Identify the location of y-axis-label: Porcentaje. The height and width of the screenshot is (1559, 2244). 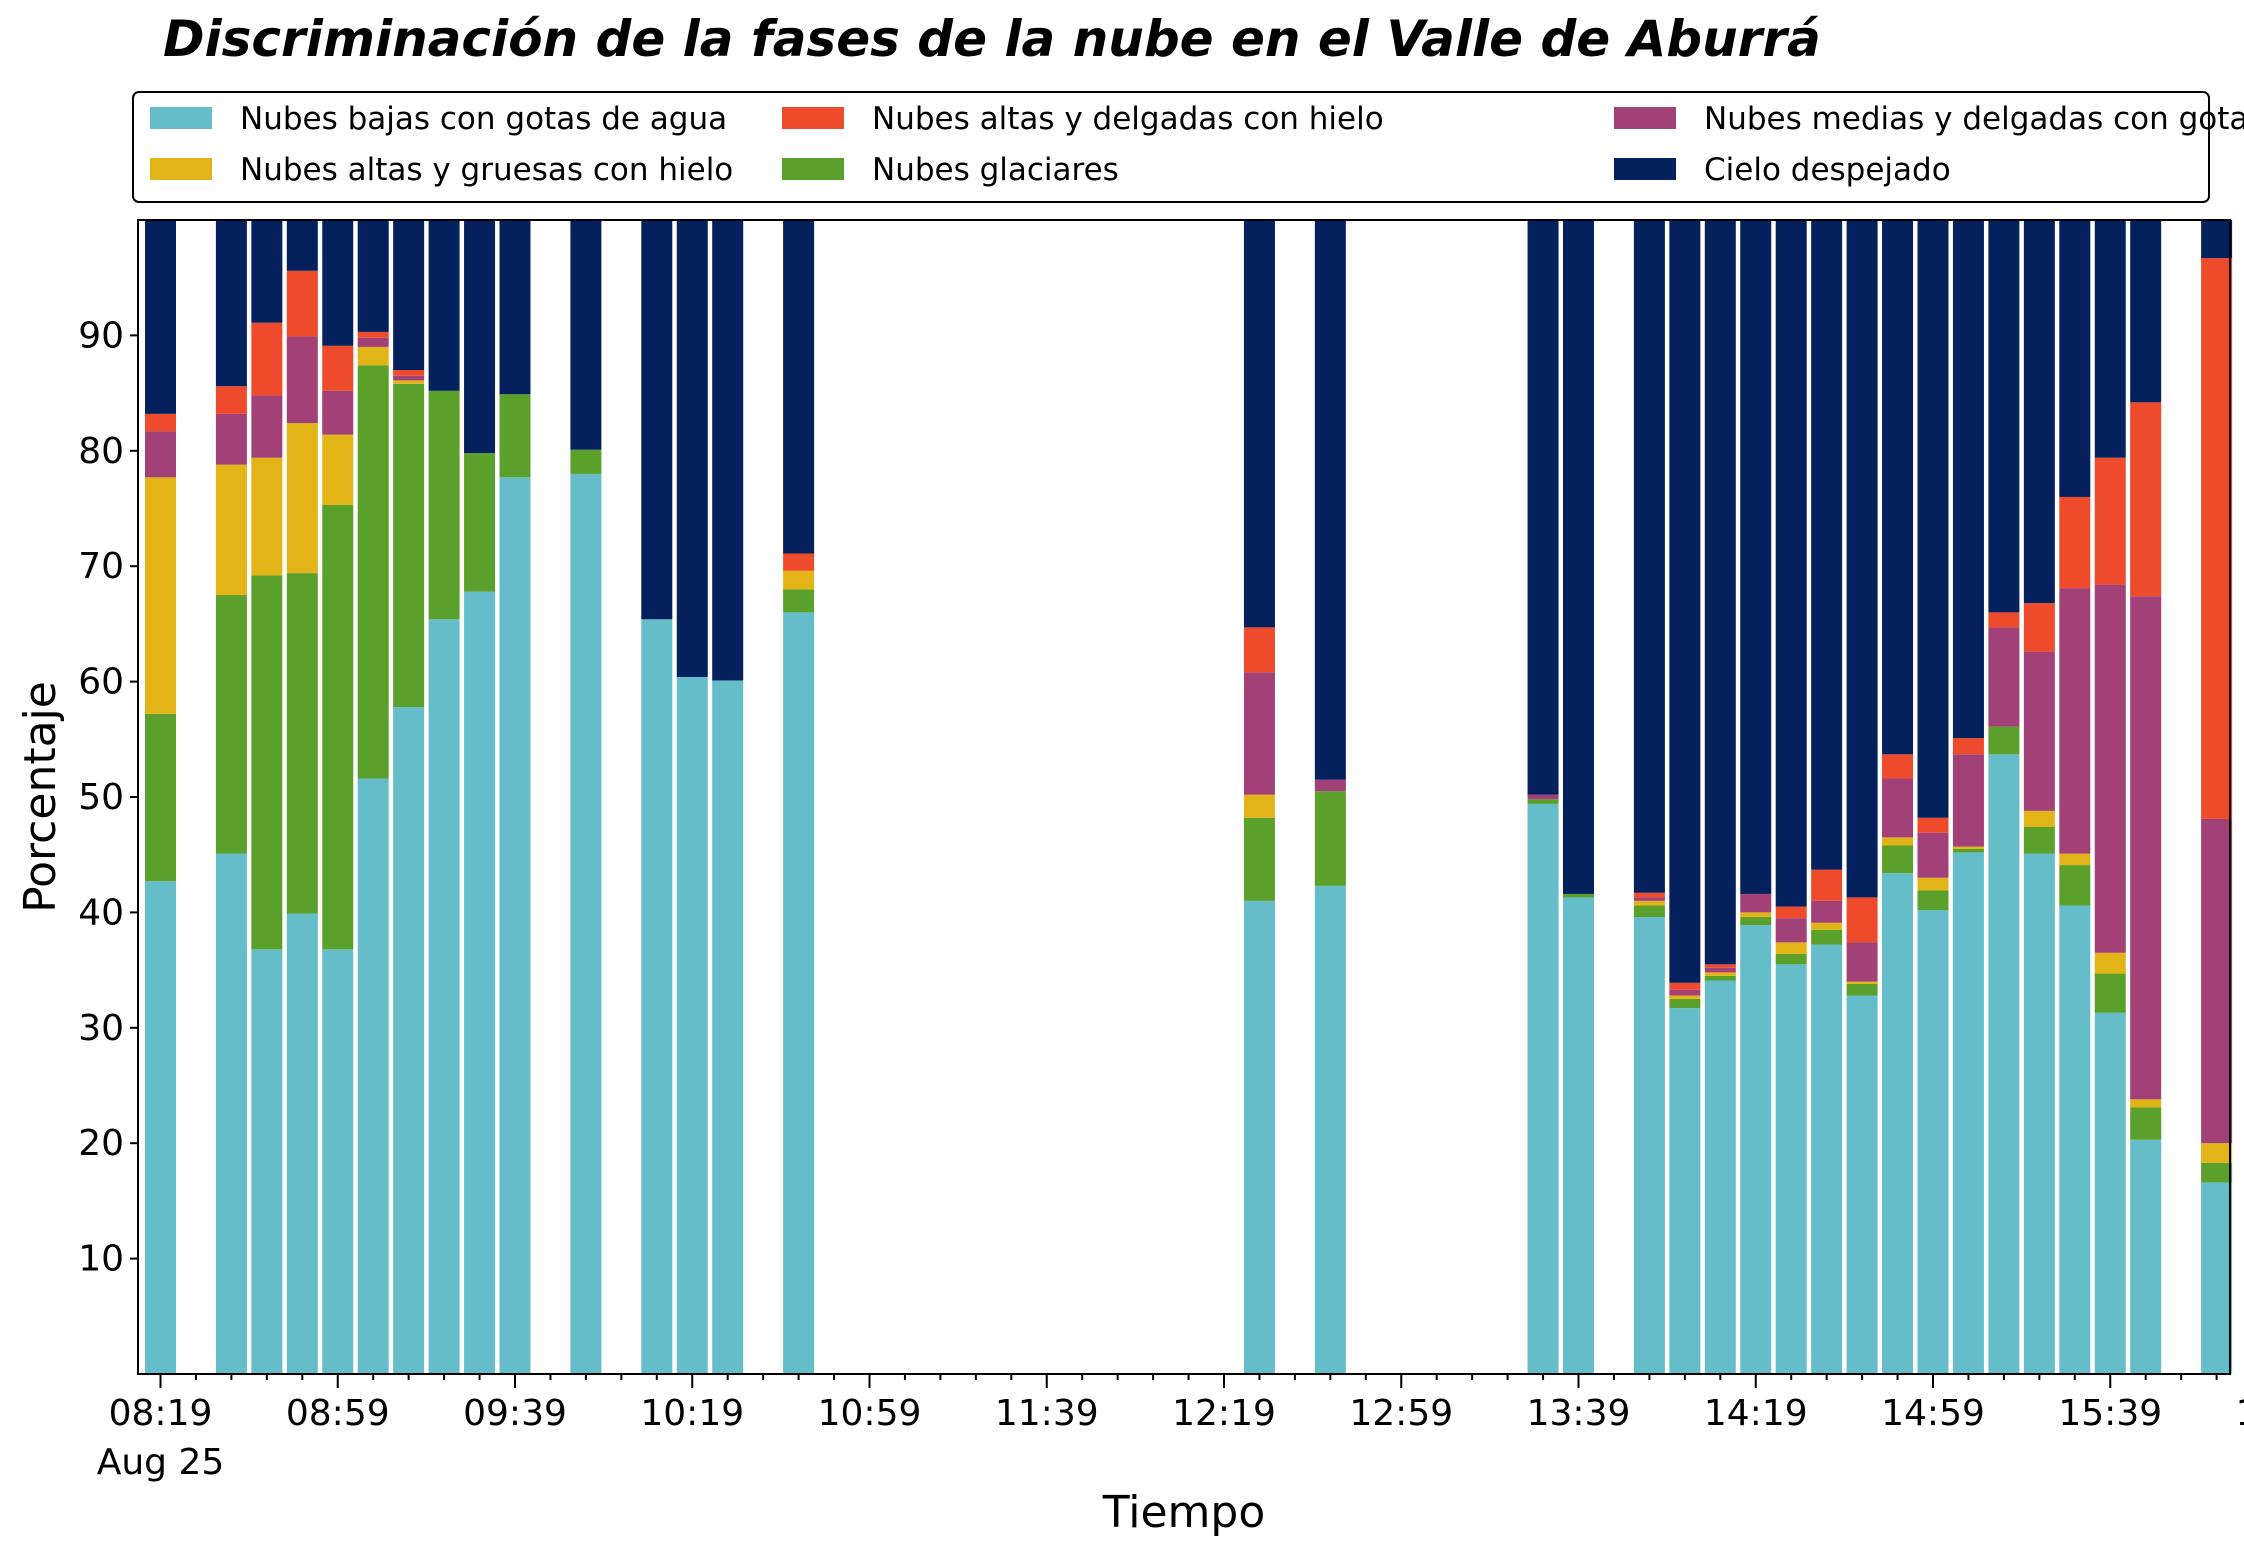
(40, 797).